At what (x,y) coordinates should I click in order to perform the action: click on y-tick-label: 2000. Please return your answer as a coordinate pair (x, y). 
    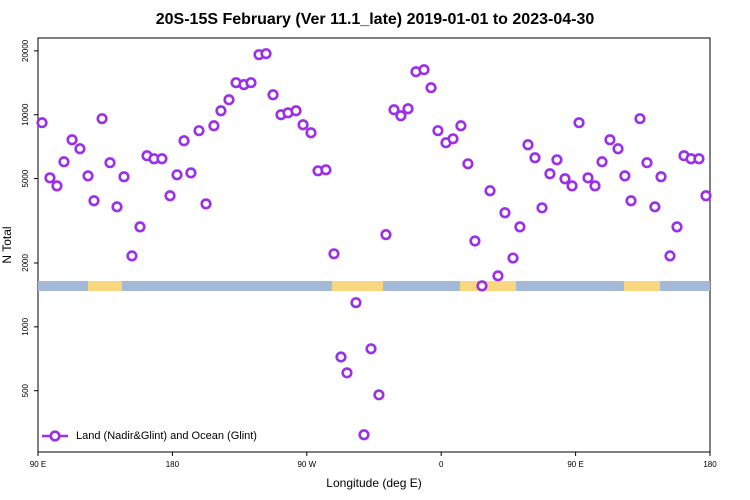
    Looking at the image, I should click on (25, 263).